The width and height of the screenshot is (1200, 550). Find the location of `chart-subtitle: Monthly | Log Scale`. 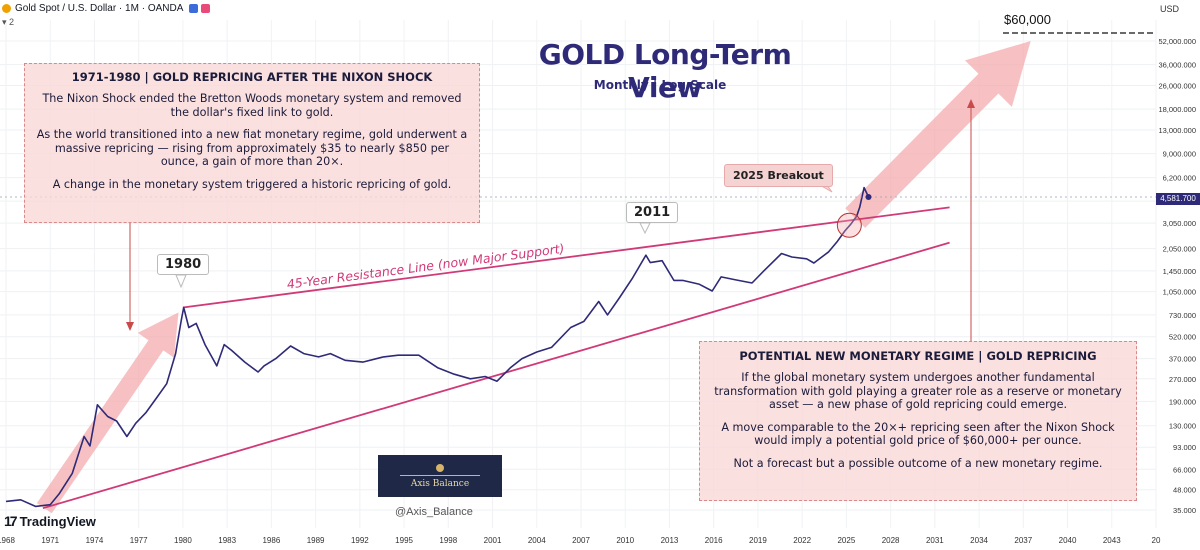

chart-subtitle: Monthly | Log Scale is located at coordinates (660, 85).